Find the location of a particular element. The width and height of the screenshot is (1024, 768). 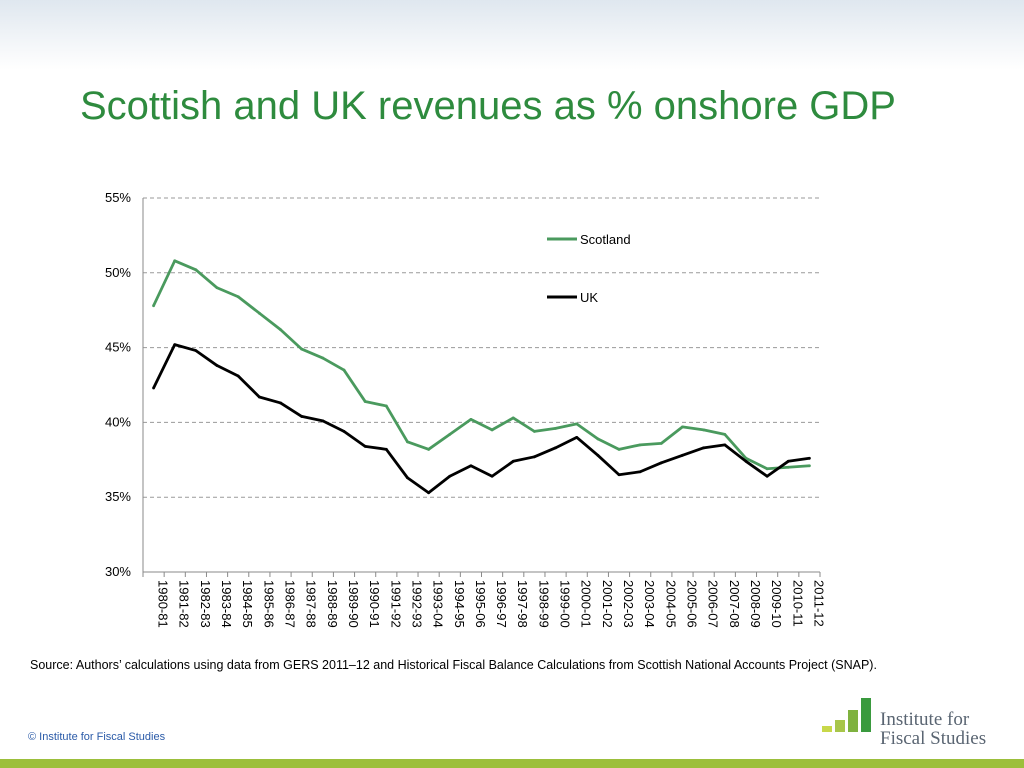

y-tick-label: 45% is located at coordinates (118, 347).